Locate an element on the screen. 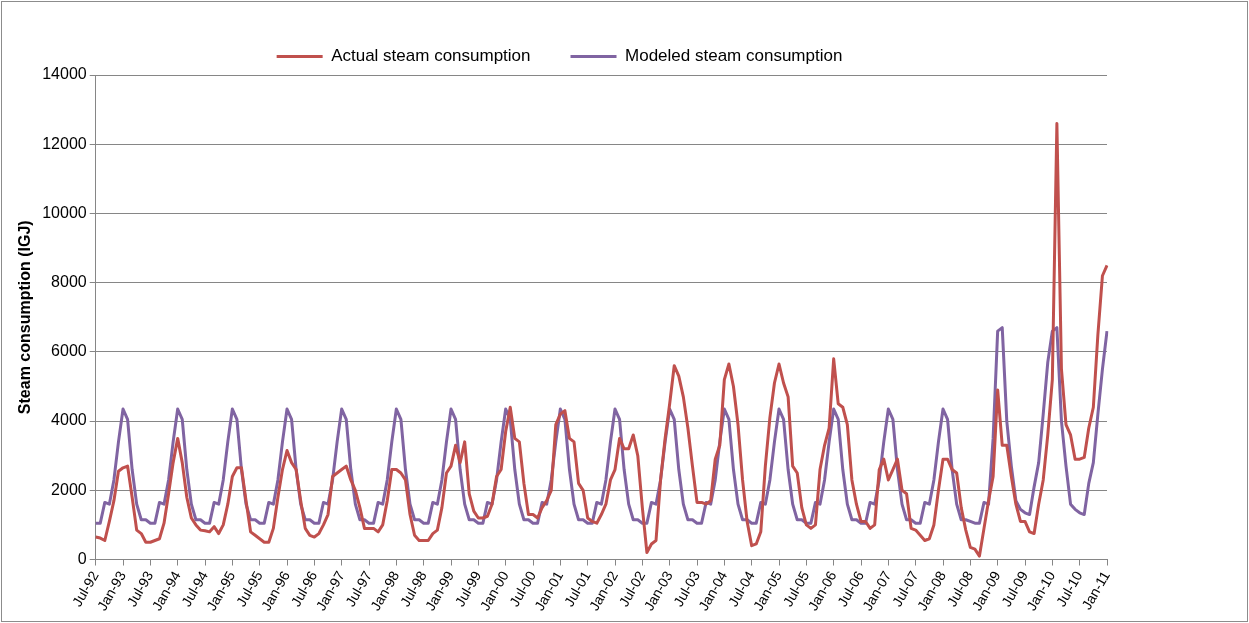  y-tick-label: 6000 is located at coordinates (69, 351).